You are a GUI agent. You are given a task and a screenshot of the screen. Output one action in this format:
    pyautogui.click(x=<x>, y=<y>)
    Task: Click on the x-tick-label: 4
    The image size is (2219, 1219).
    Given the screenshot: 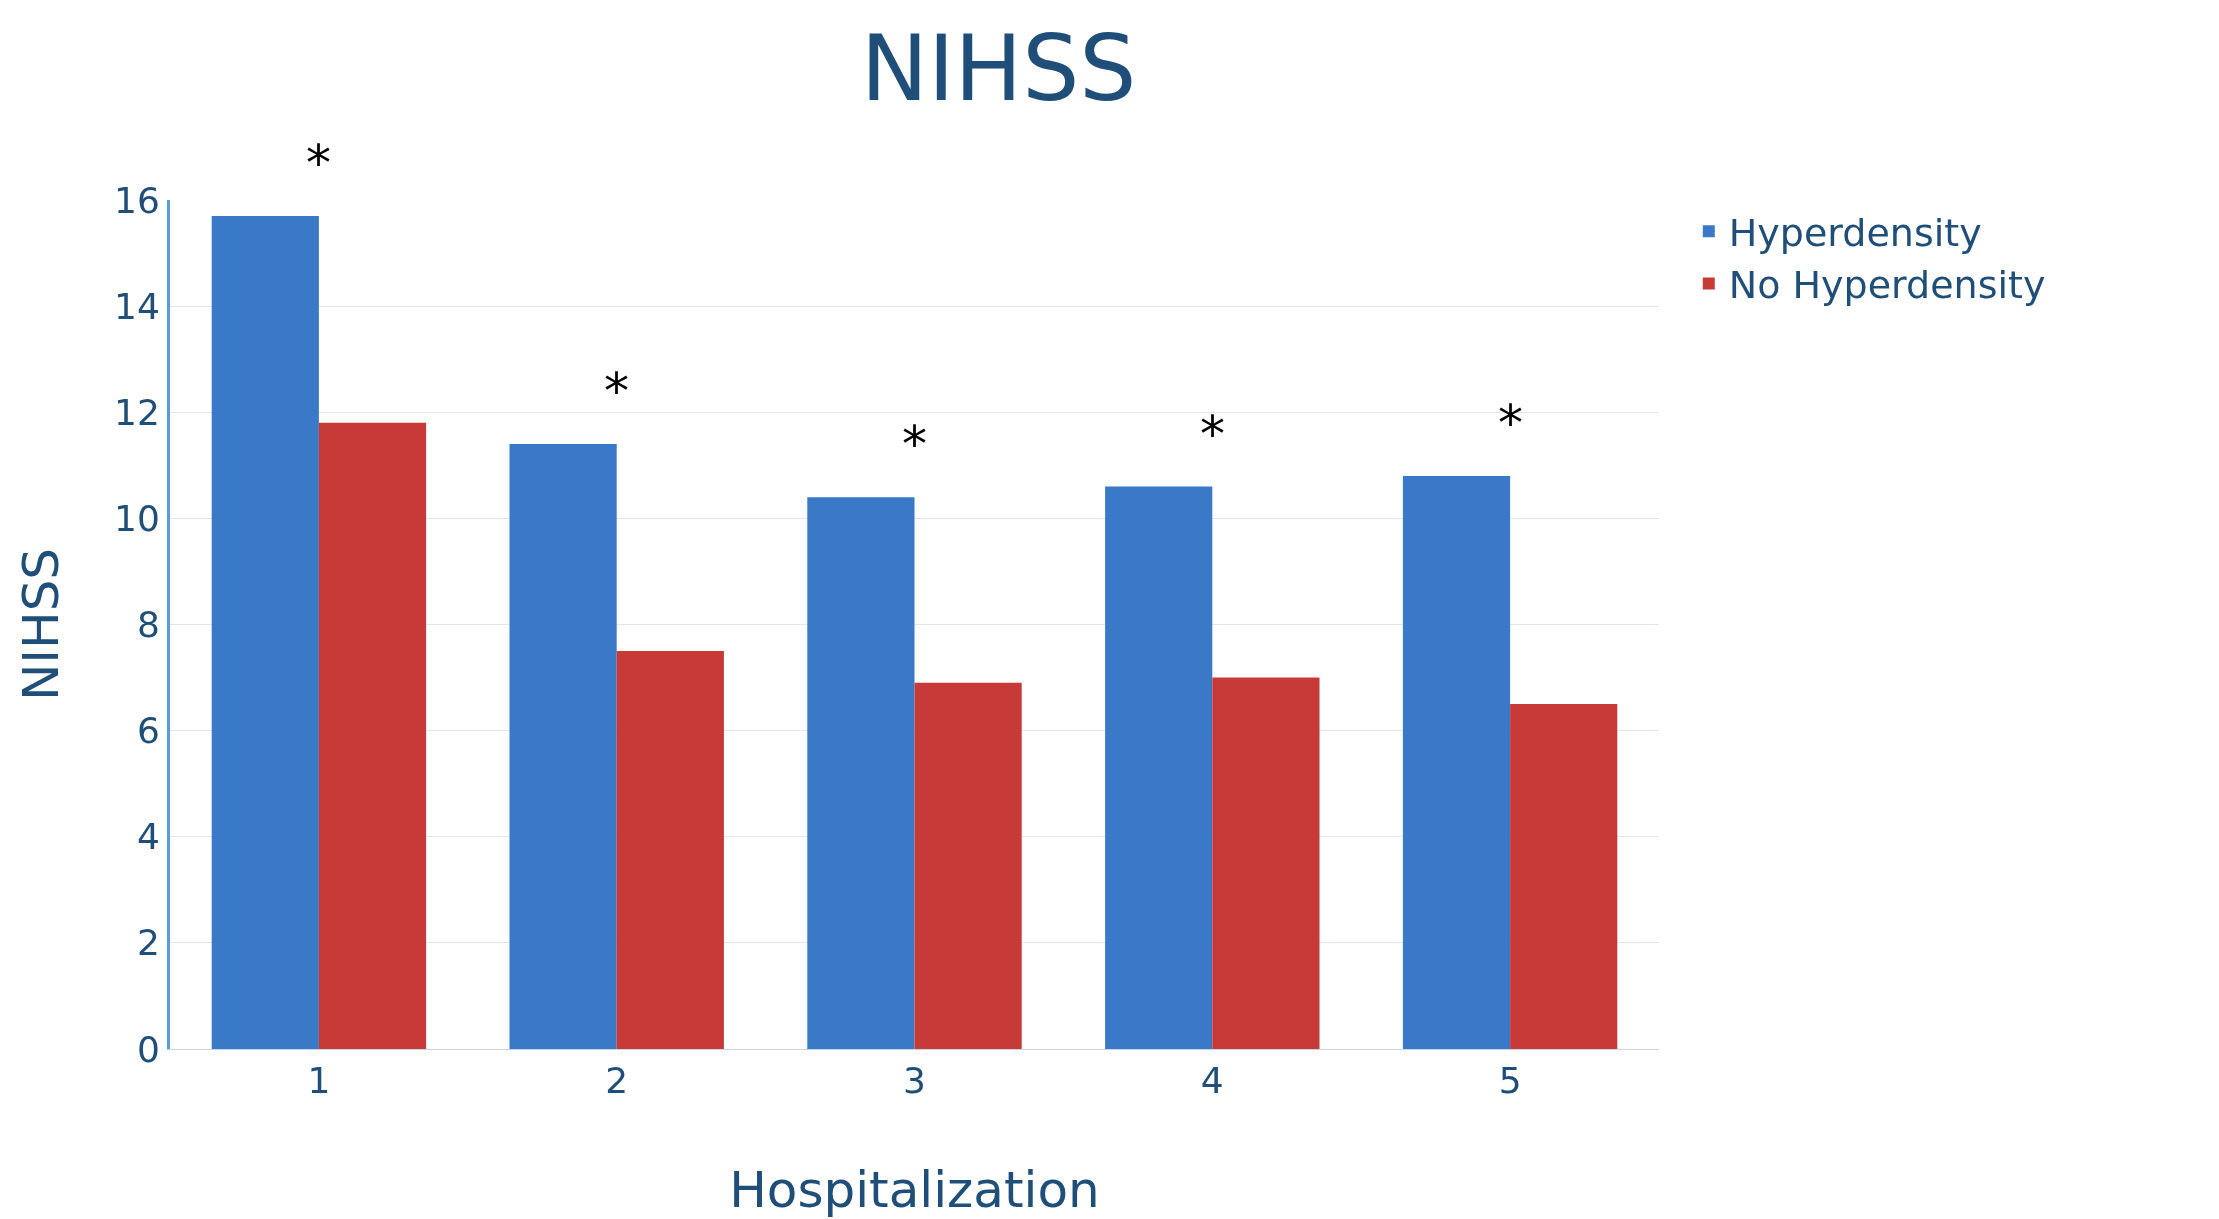 What is the action you would take?
    pyautogui.click(x=1212, y=1081)
    